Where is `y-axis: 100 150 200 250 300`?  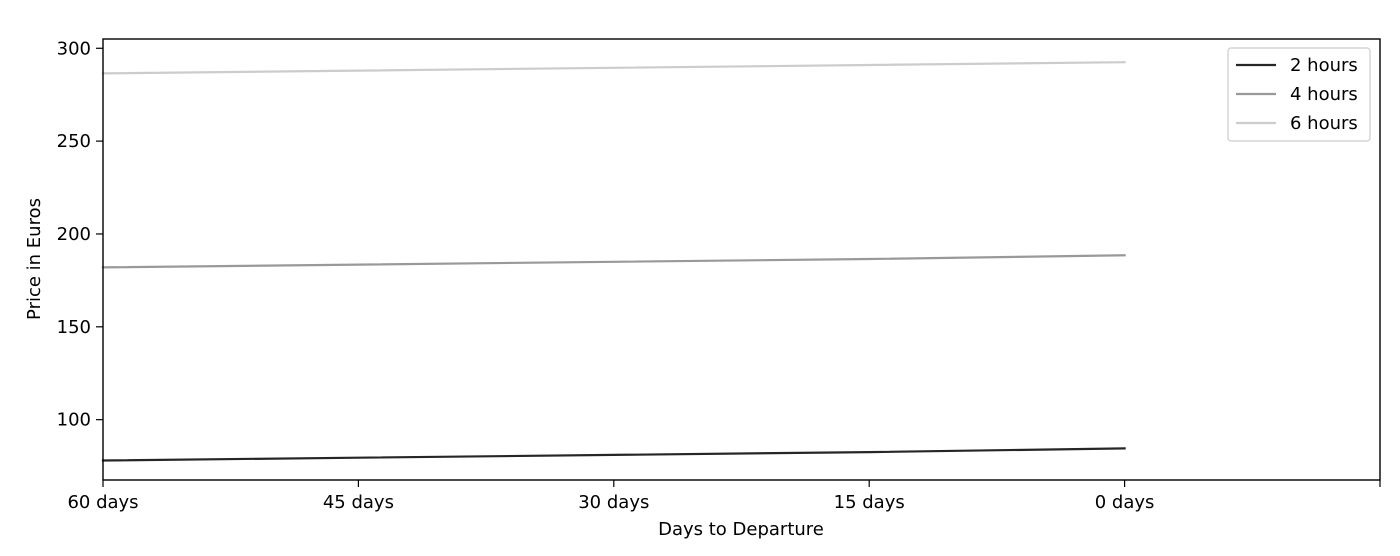
y-axis: 100 150 200 250 300 is located at coordinates (80, 234).